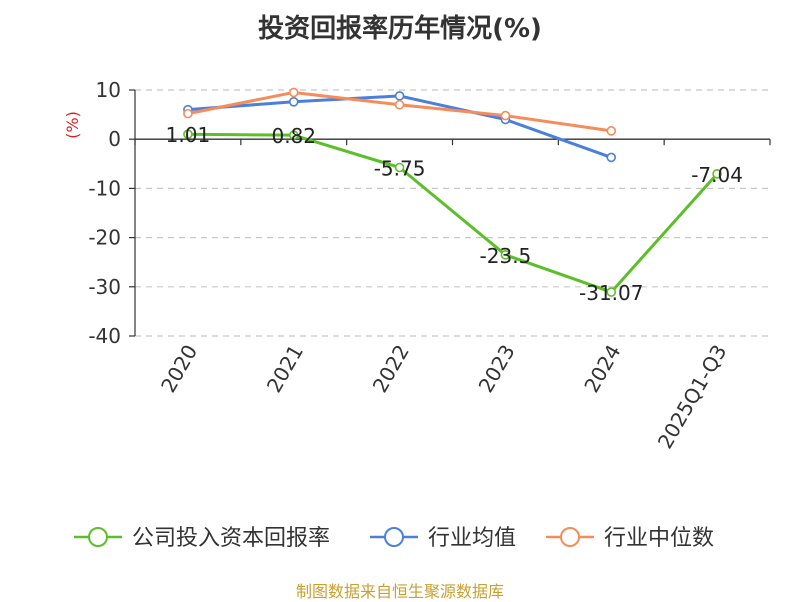  Describe the element at coordinates (602, 369) in the screenshot. I see `x-tick-label: 2024` at that location.